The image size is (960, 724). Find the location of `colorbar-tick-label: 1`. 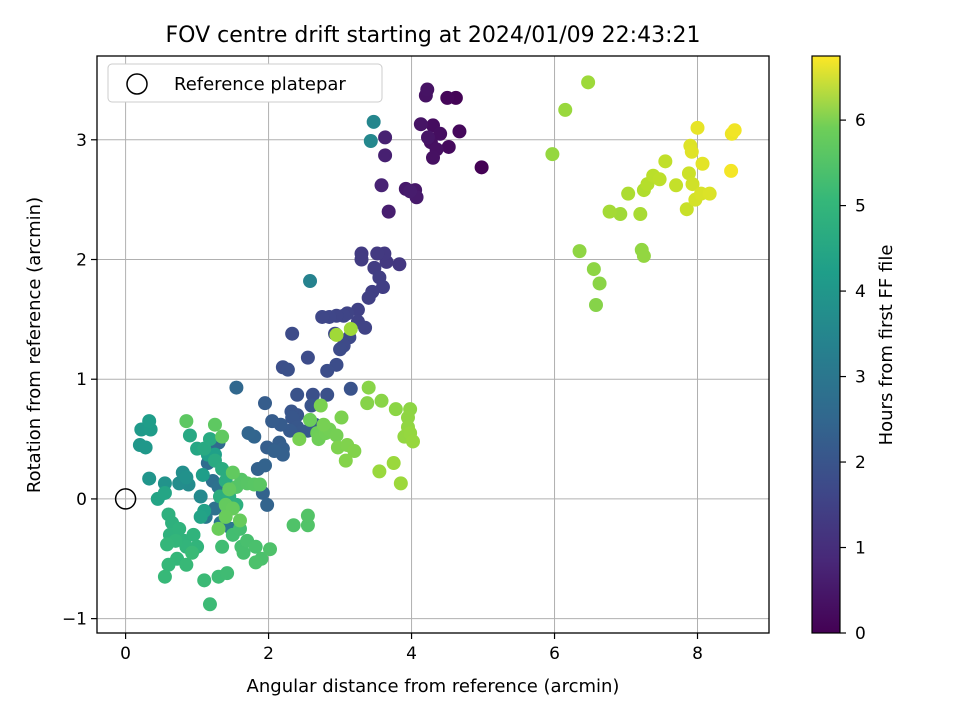

colorbar-tick-label: 1 is located at coordinates (860, 549).